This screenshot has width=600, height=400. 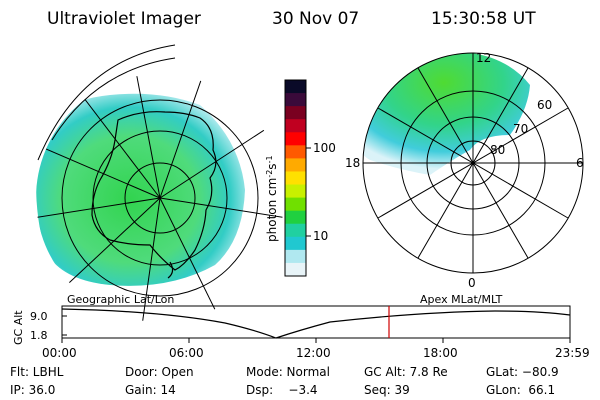 What do you see at coordinates (18, 327) in the screenshot?
I see `gc-alt-axis-title: GC Alt` at bounding box center [18, 327].